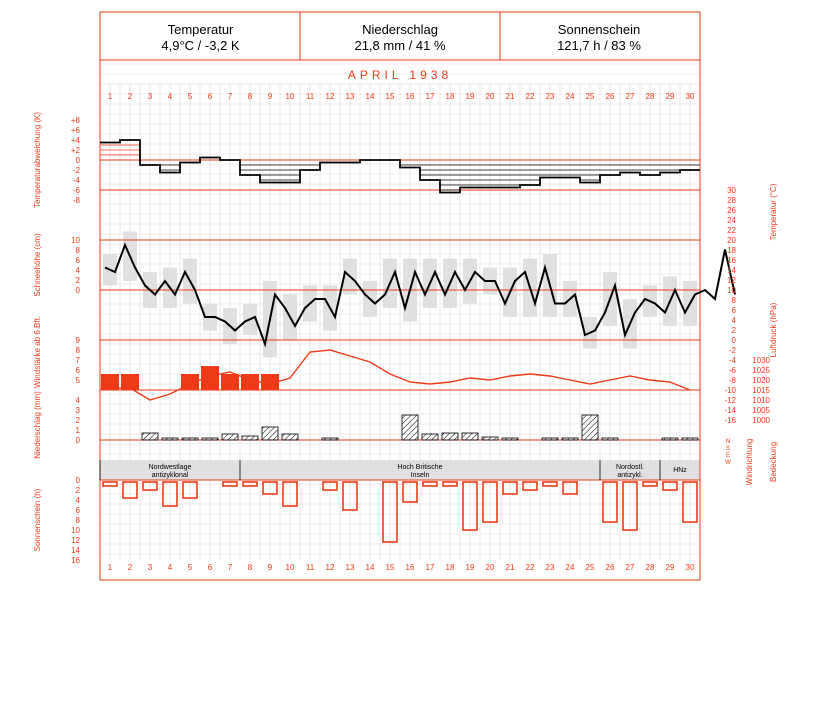 This screenshot has height=702, width=827. I want to click on snow-tick: 8, so click(78, 250).